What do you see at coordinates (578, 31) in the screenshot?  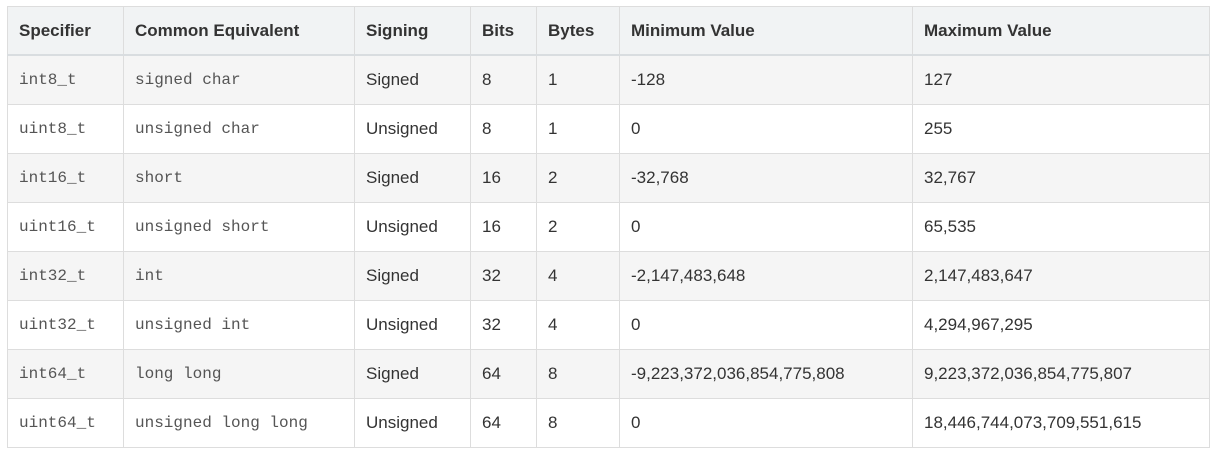 I see `header-bytes: Bytes` at bounding box center [578, 31].